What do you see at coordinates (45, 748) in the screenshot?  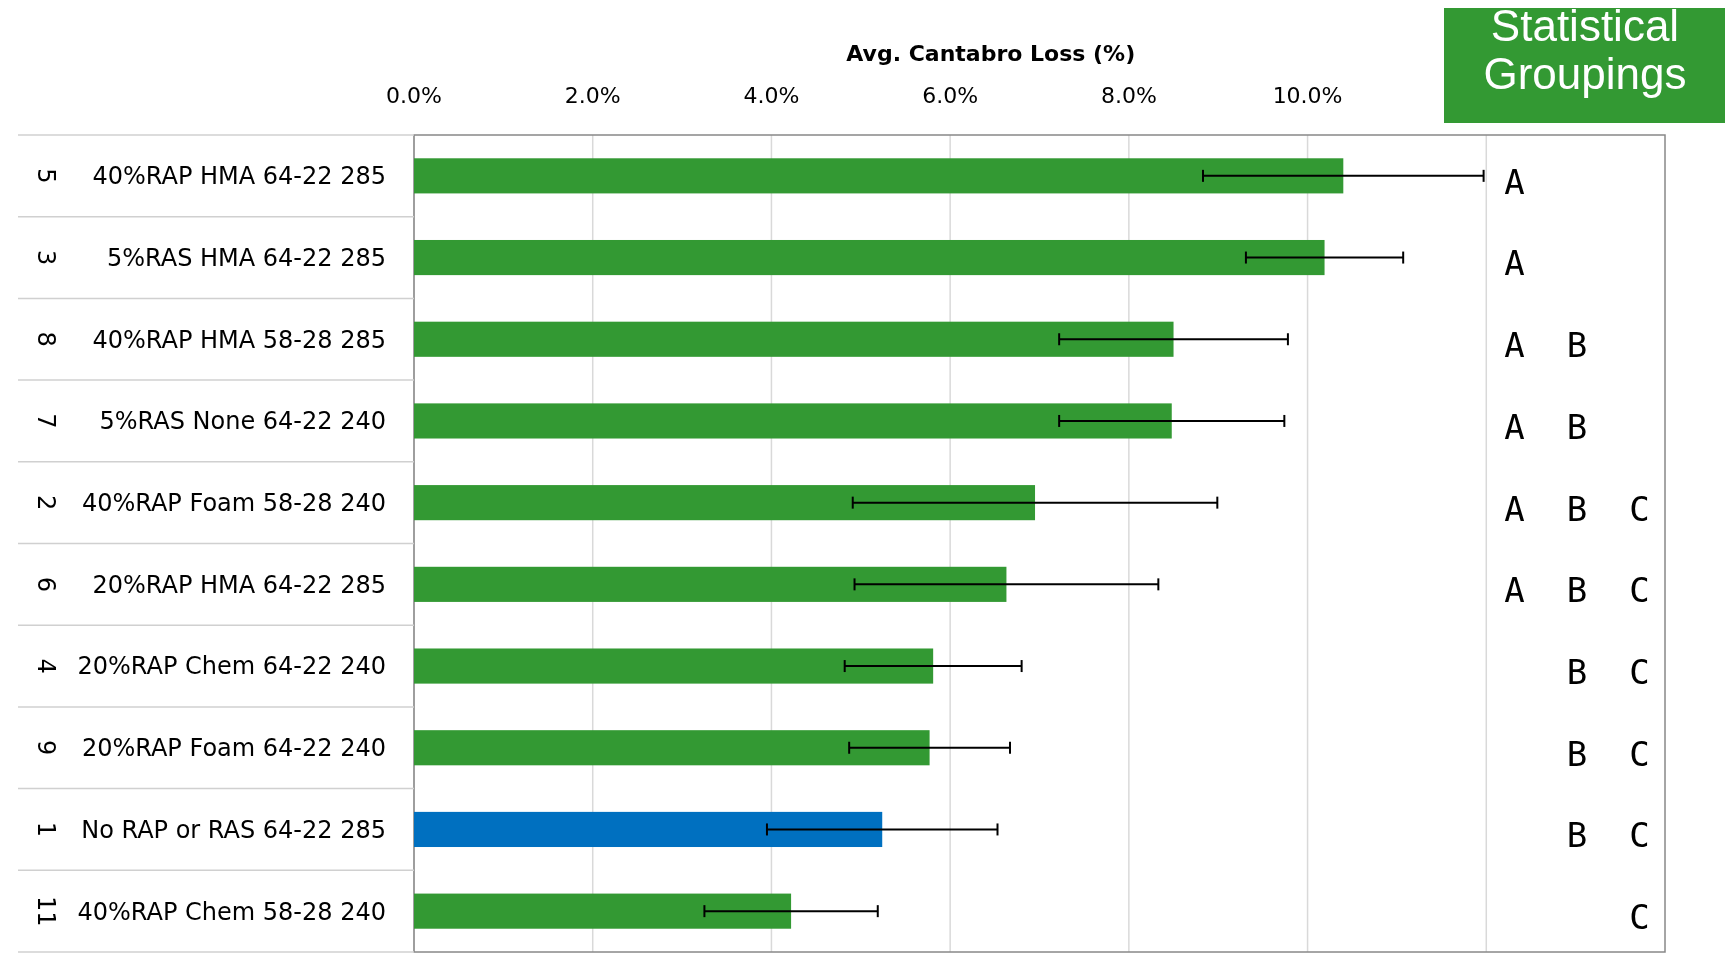 I see `text: 9` at bounding box center [45, 748].